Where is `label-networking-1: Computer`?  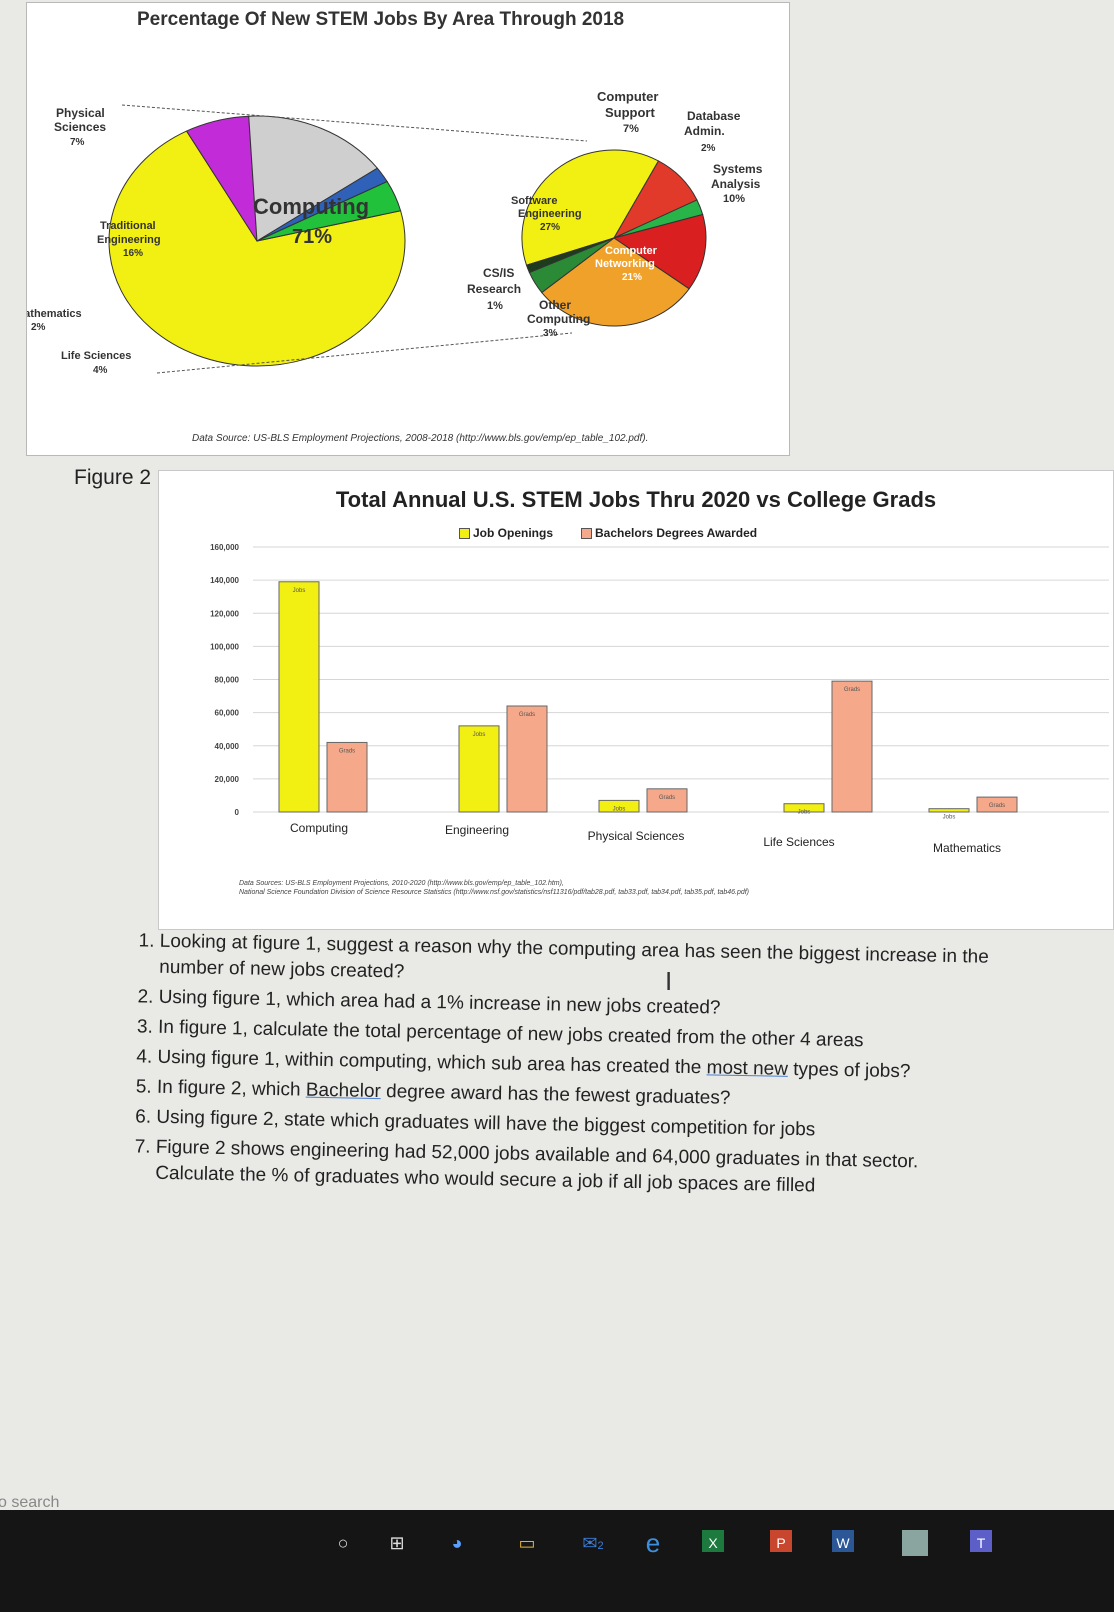 label-networking-1: Computer is located at coordinates (631, 251).